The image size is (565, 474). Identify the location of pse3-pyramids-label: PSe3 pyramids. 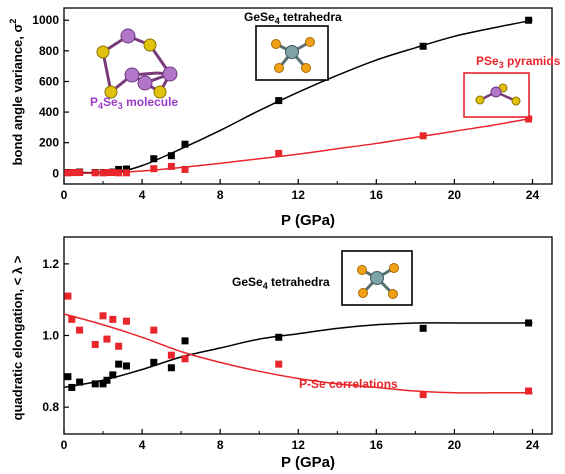
(518, 62).